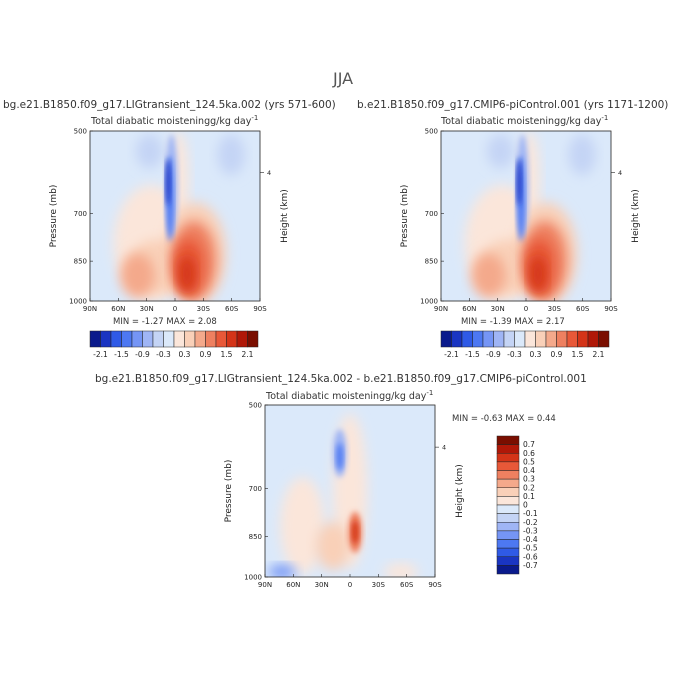  Describe the element at coordinates (227, 354) in the screenshot. I see `colorbar-1-label: 1.5` at that location.